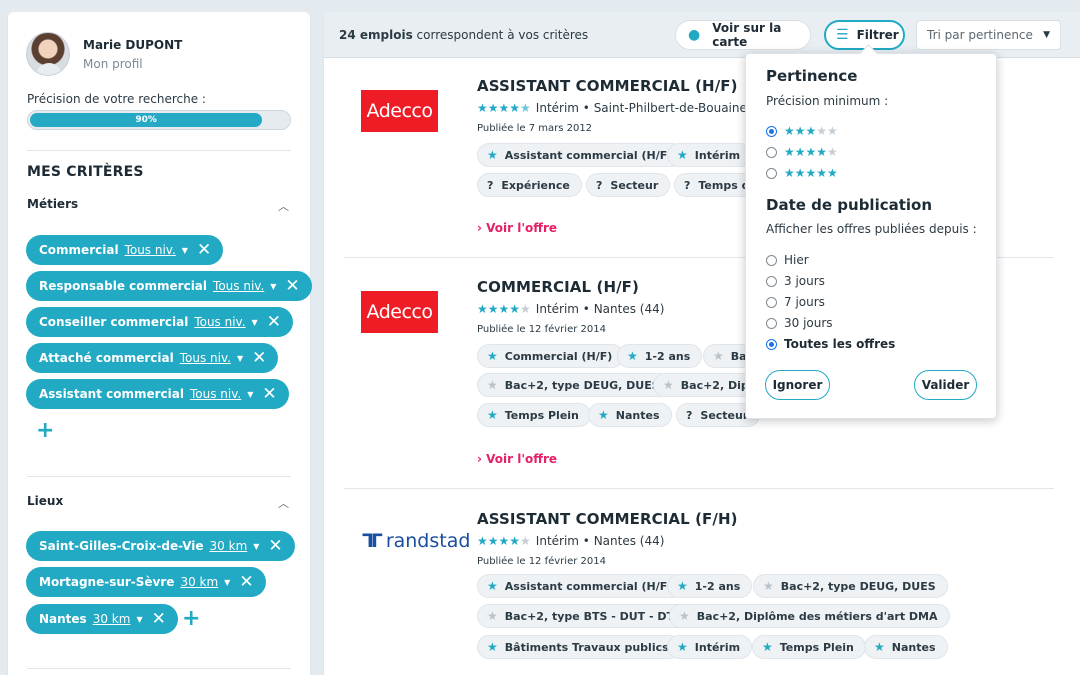 The image size is (1080, 675). Describe the element at coordinates (570, 541) in the screenshot. I see `job-meta: ★★★★★ Intérim • Nantes (44)` at that location.